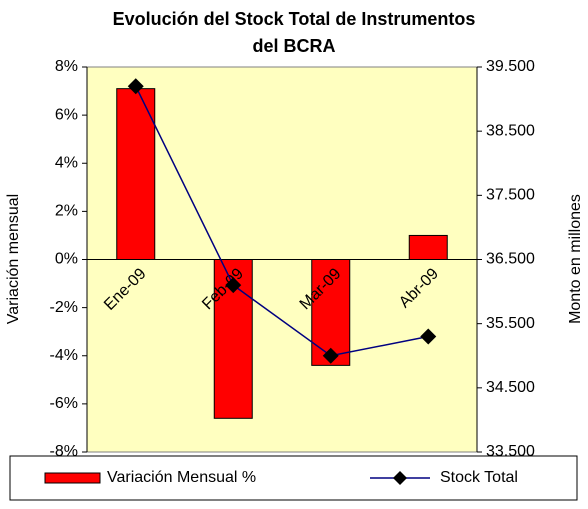  What do you see at coordinates (510, 323) in the screenshot?
I see `y2-tick-label: 35.500` at bounding box center [510, 323].